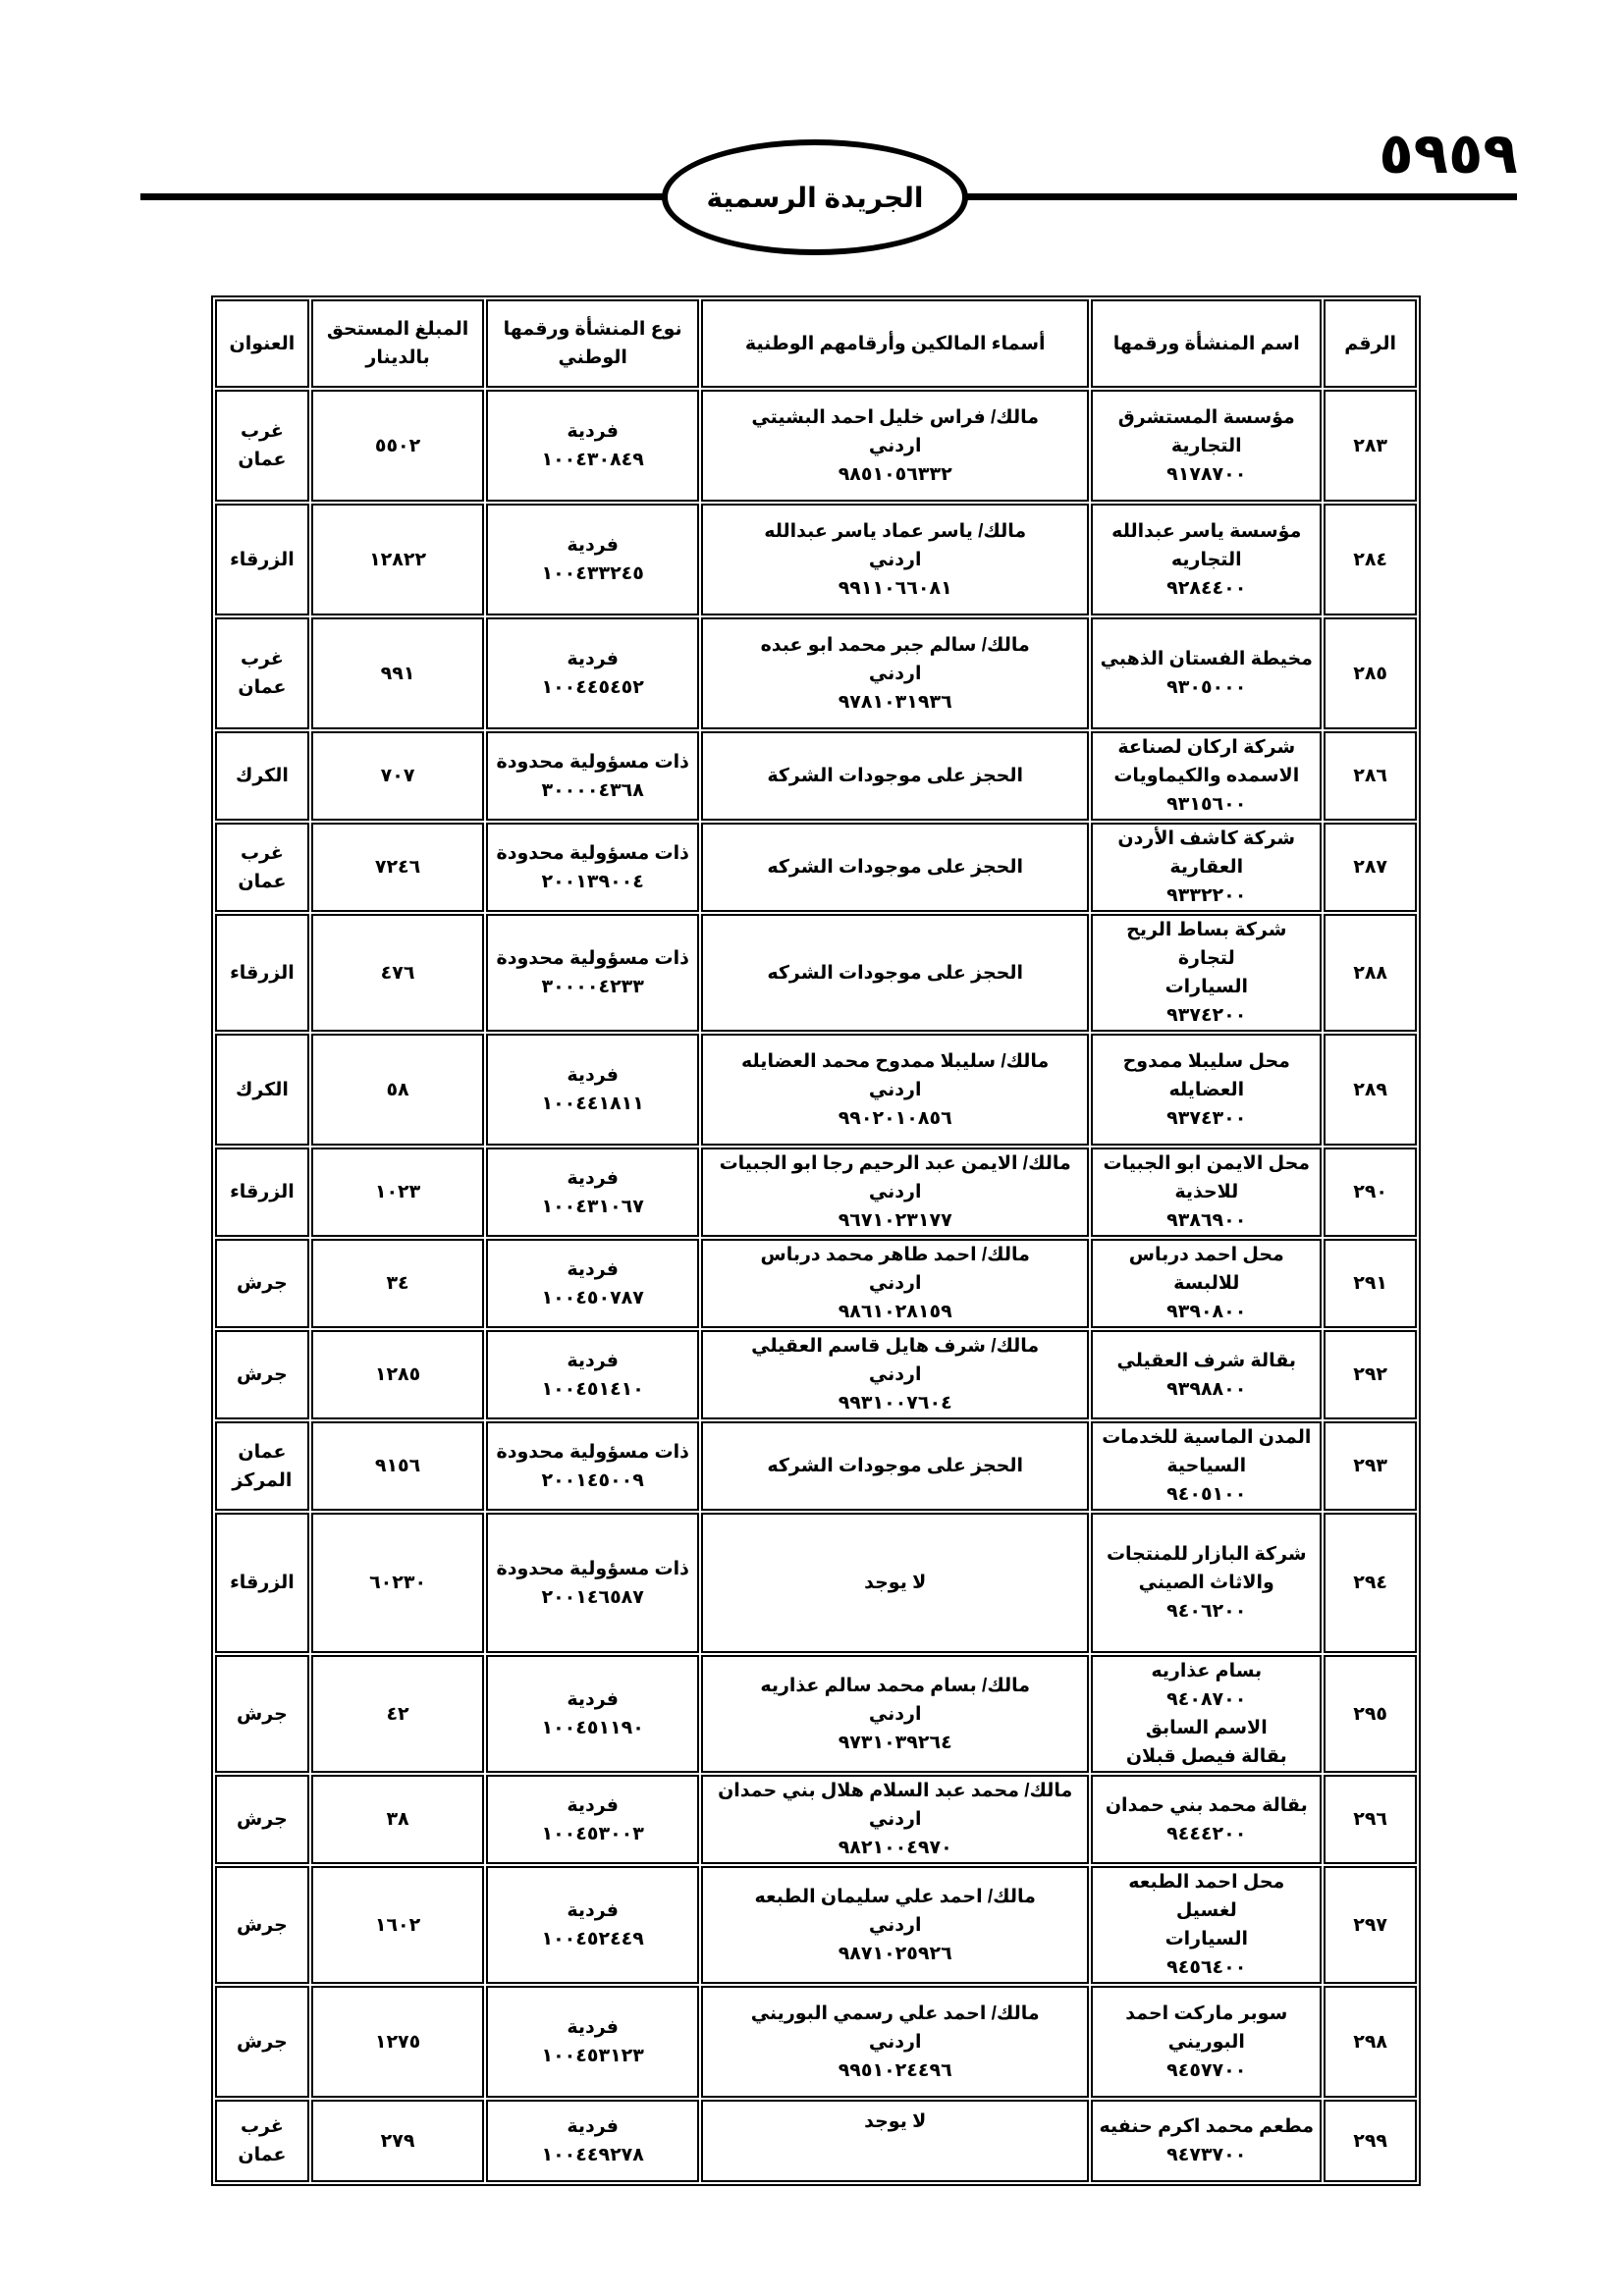 This screenshot has width=1624, height=2296. I want to click on establishment-name-line: المدن الماسية للخدمات, so click(1207, 1437).